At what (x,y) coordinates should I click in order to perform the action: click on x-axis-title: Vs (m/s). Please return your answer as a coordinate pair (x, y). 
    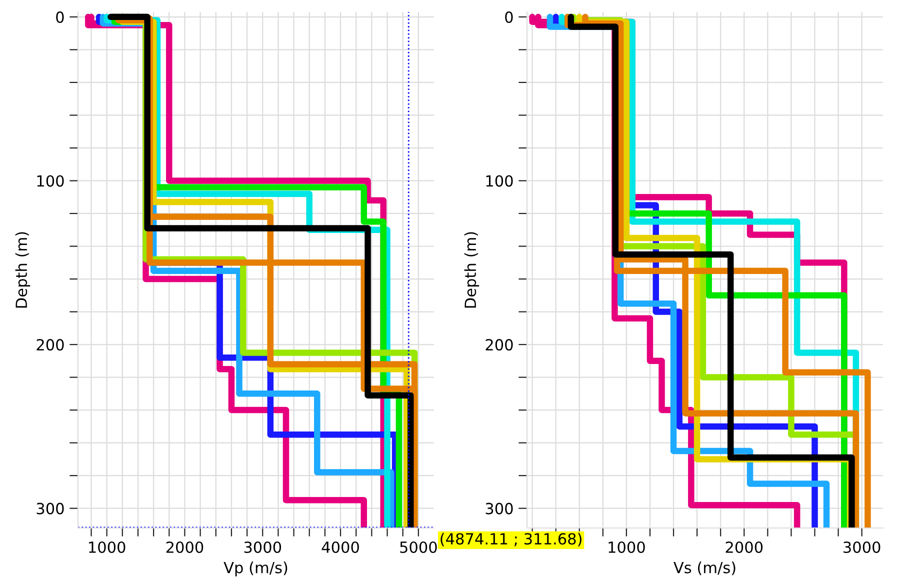
    Looking at the image, I should click on (705, 569).